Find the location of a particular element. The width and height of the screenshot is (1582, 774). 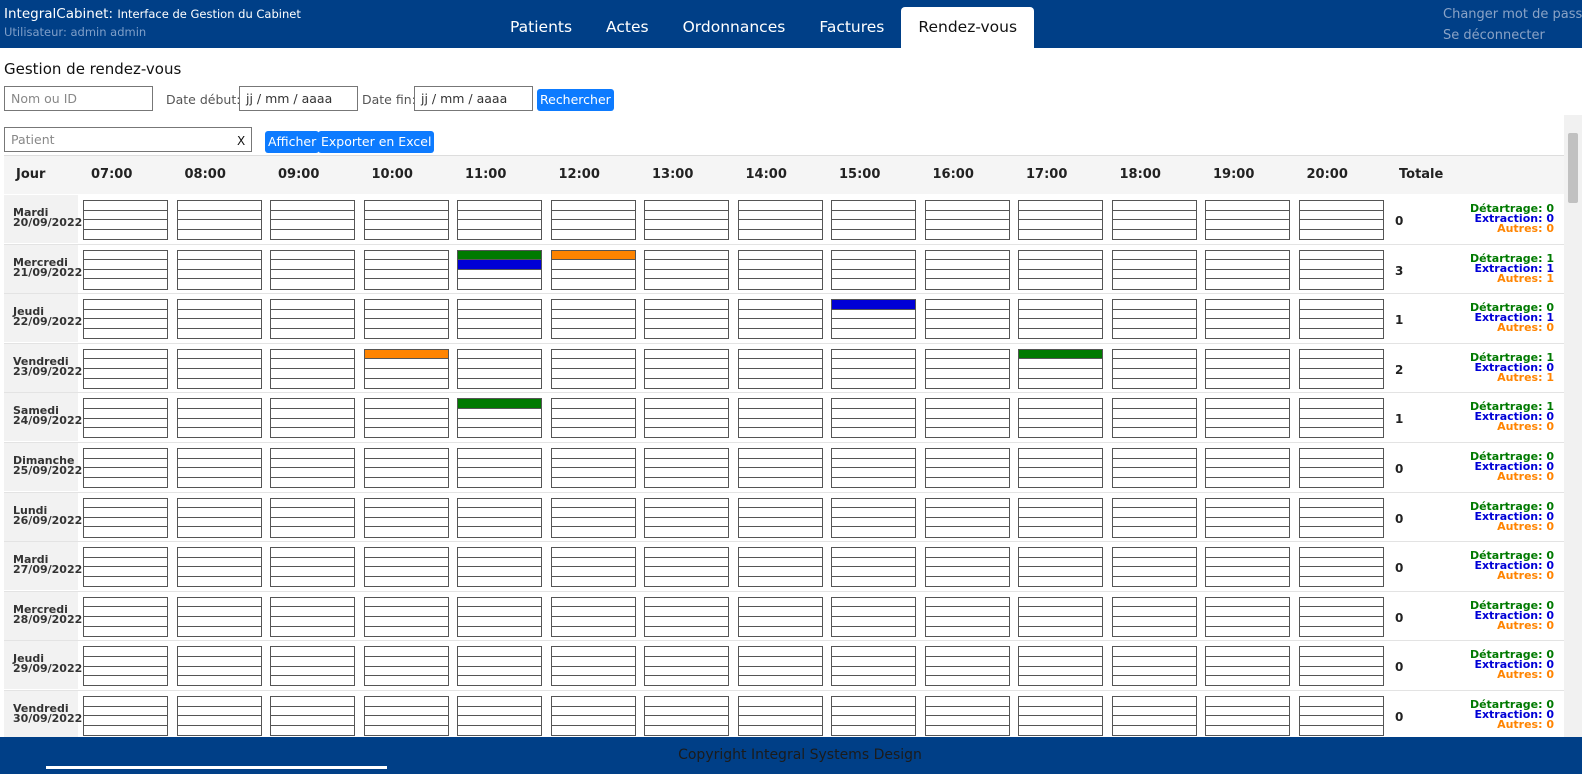

vertical-scrollbar is located at coordinates (1573, 426).